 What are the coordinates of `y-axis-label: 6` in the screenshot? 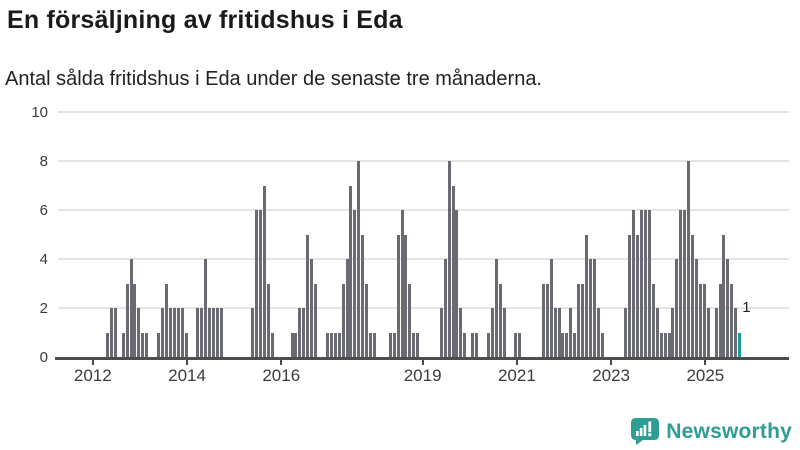 It's located at (43, 210).